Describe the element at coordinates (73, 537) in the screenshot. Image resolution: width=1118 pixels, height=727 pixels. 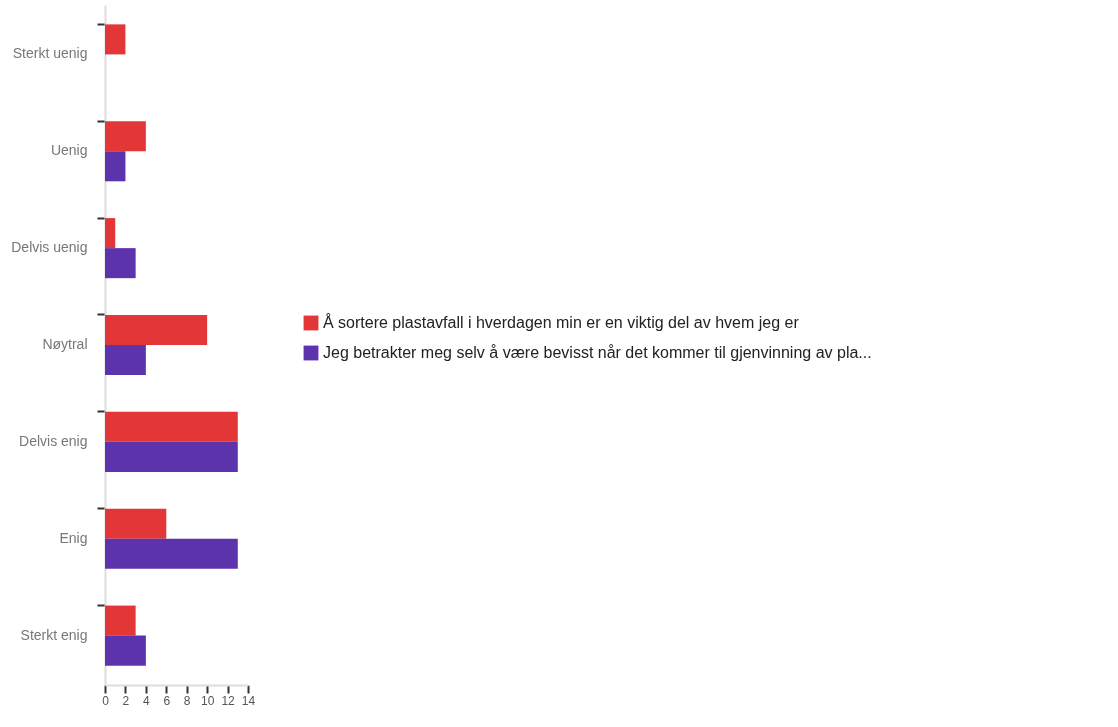
I see `y-tick-label: Enig` at that location.